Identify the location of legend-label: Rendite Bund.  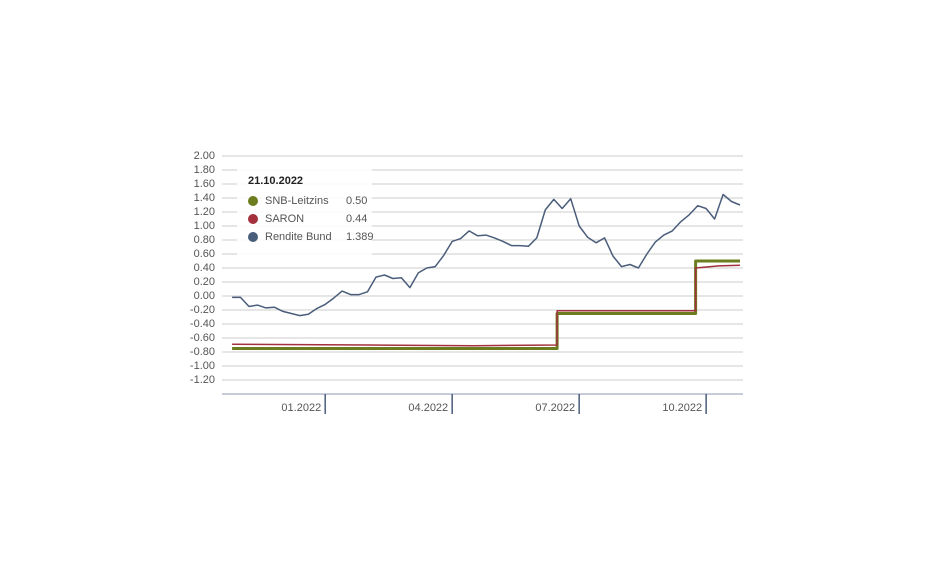
(298, 237).